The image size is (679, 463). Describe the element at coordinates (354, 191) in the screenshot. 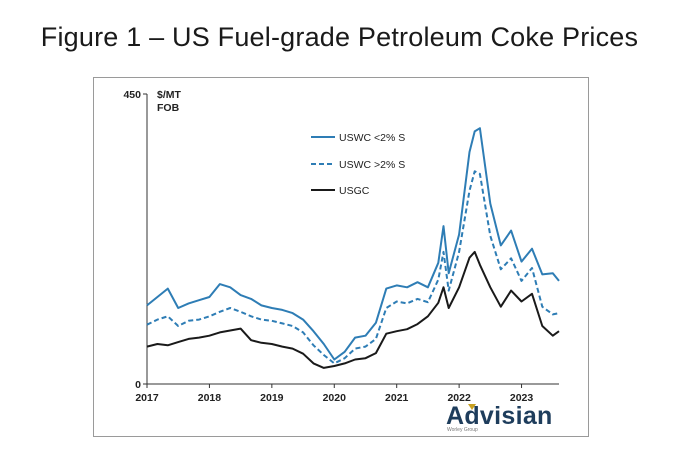

I see `legend-label: USGC` at that location.